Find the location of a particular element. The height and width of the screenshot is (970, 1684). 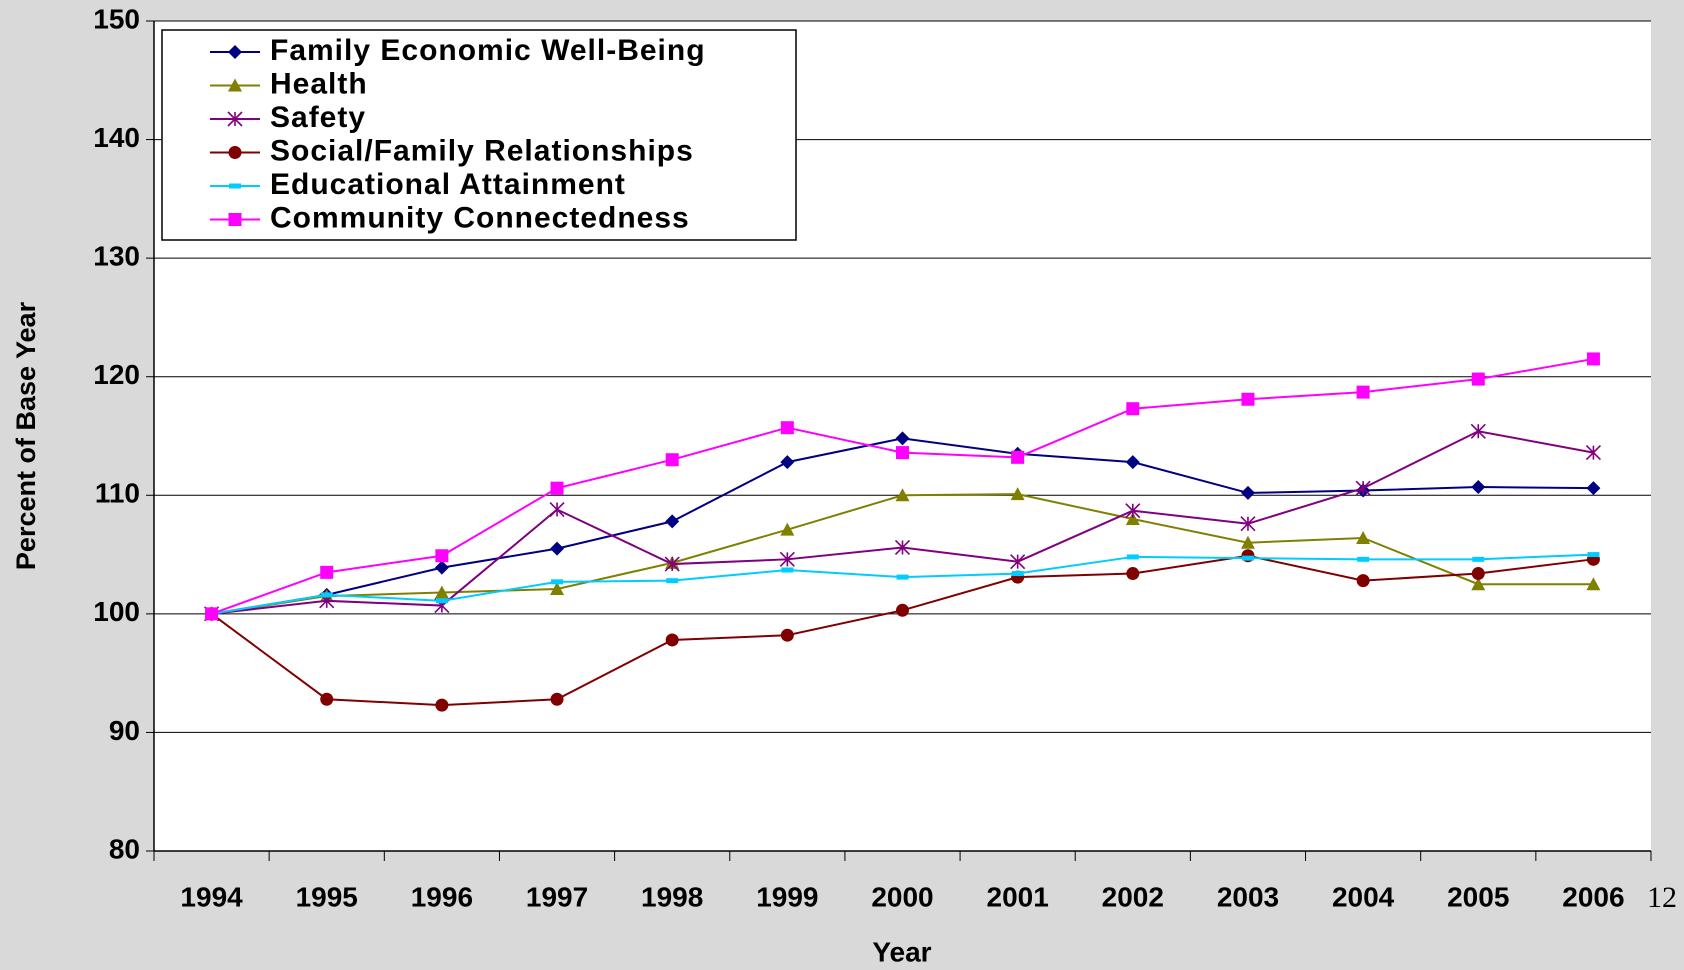

x-tick-label: 2000 is located at coordinates (902, 896).